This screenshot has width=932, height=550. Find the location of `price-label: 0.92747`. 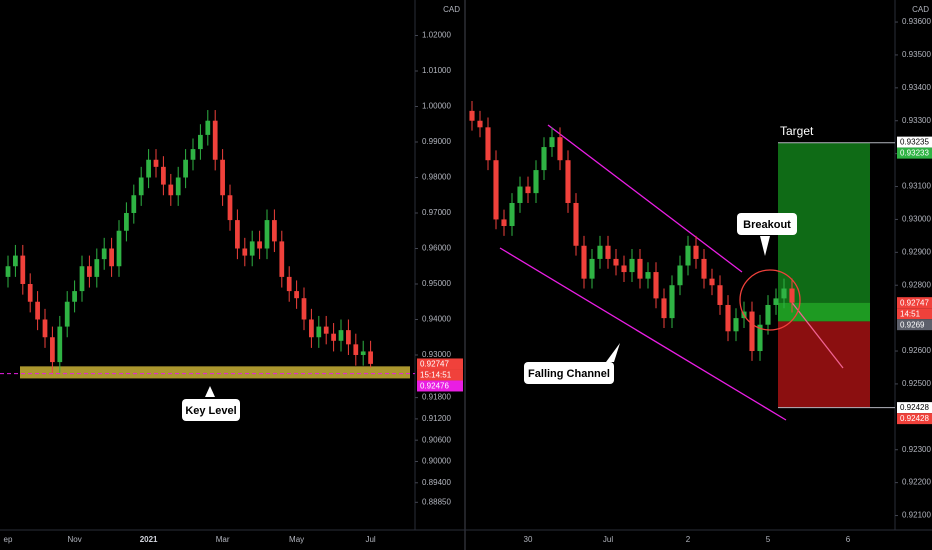

price-label: 0.92747 is located at coordinates (914, 302).